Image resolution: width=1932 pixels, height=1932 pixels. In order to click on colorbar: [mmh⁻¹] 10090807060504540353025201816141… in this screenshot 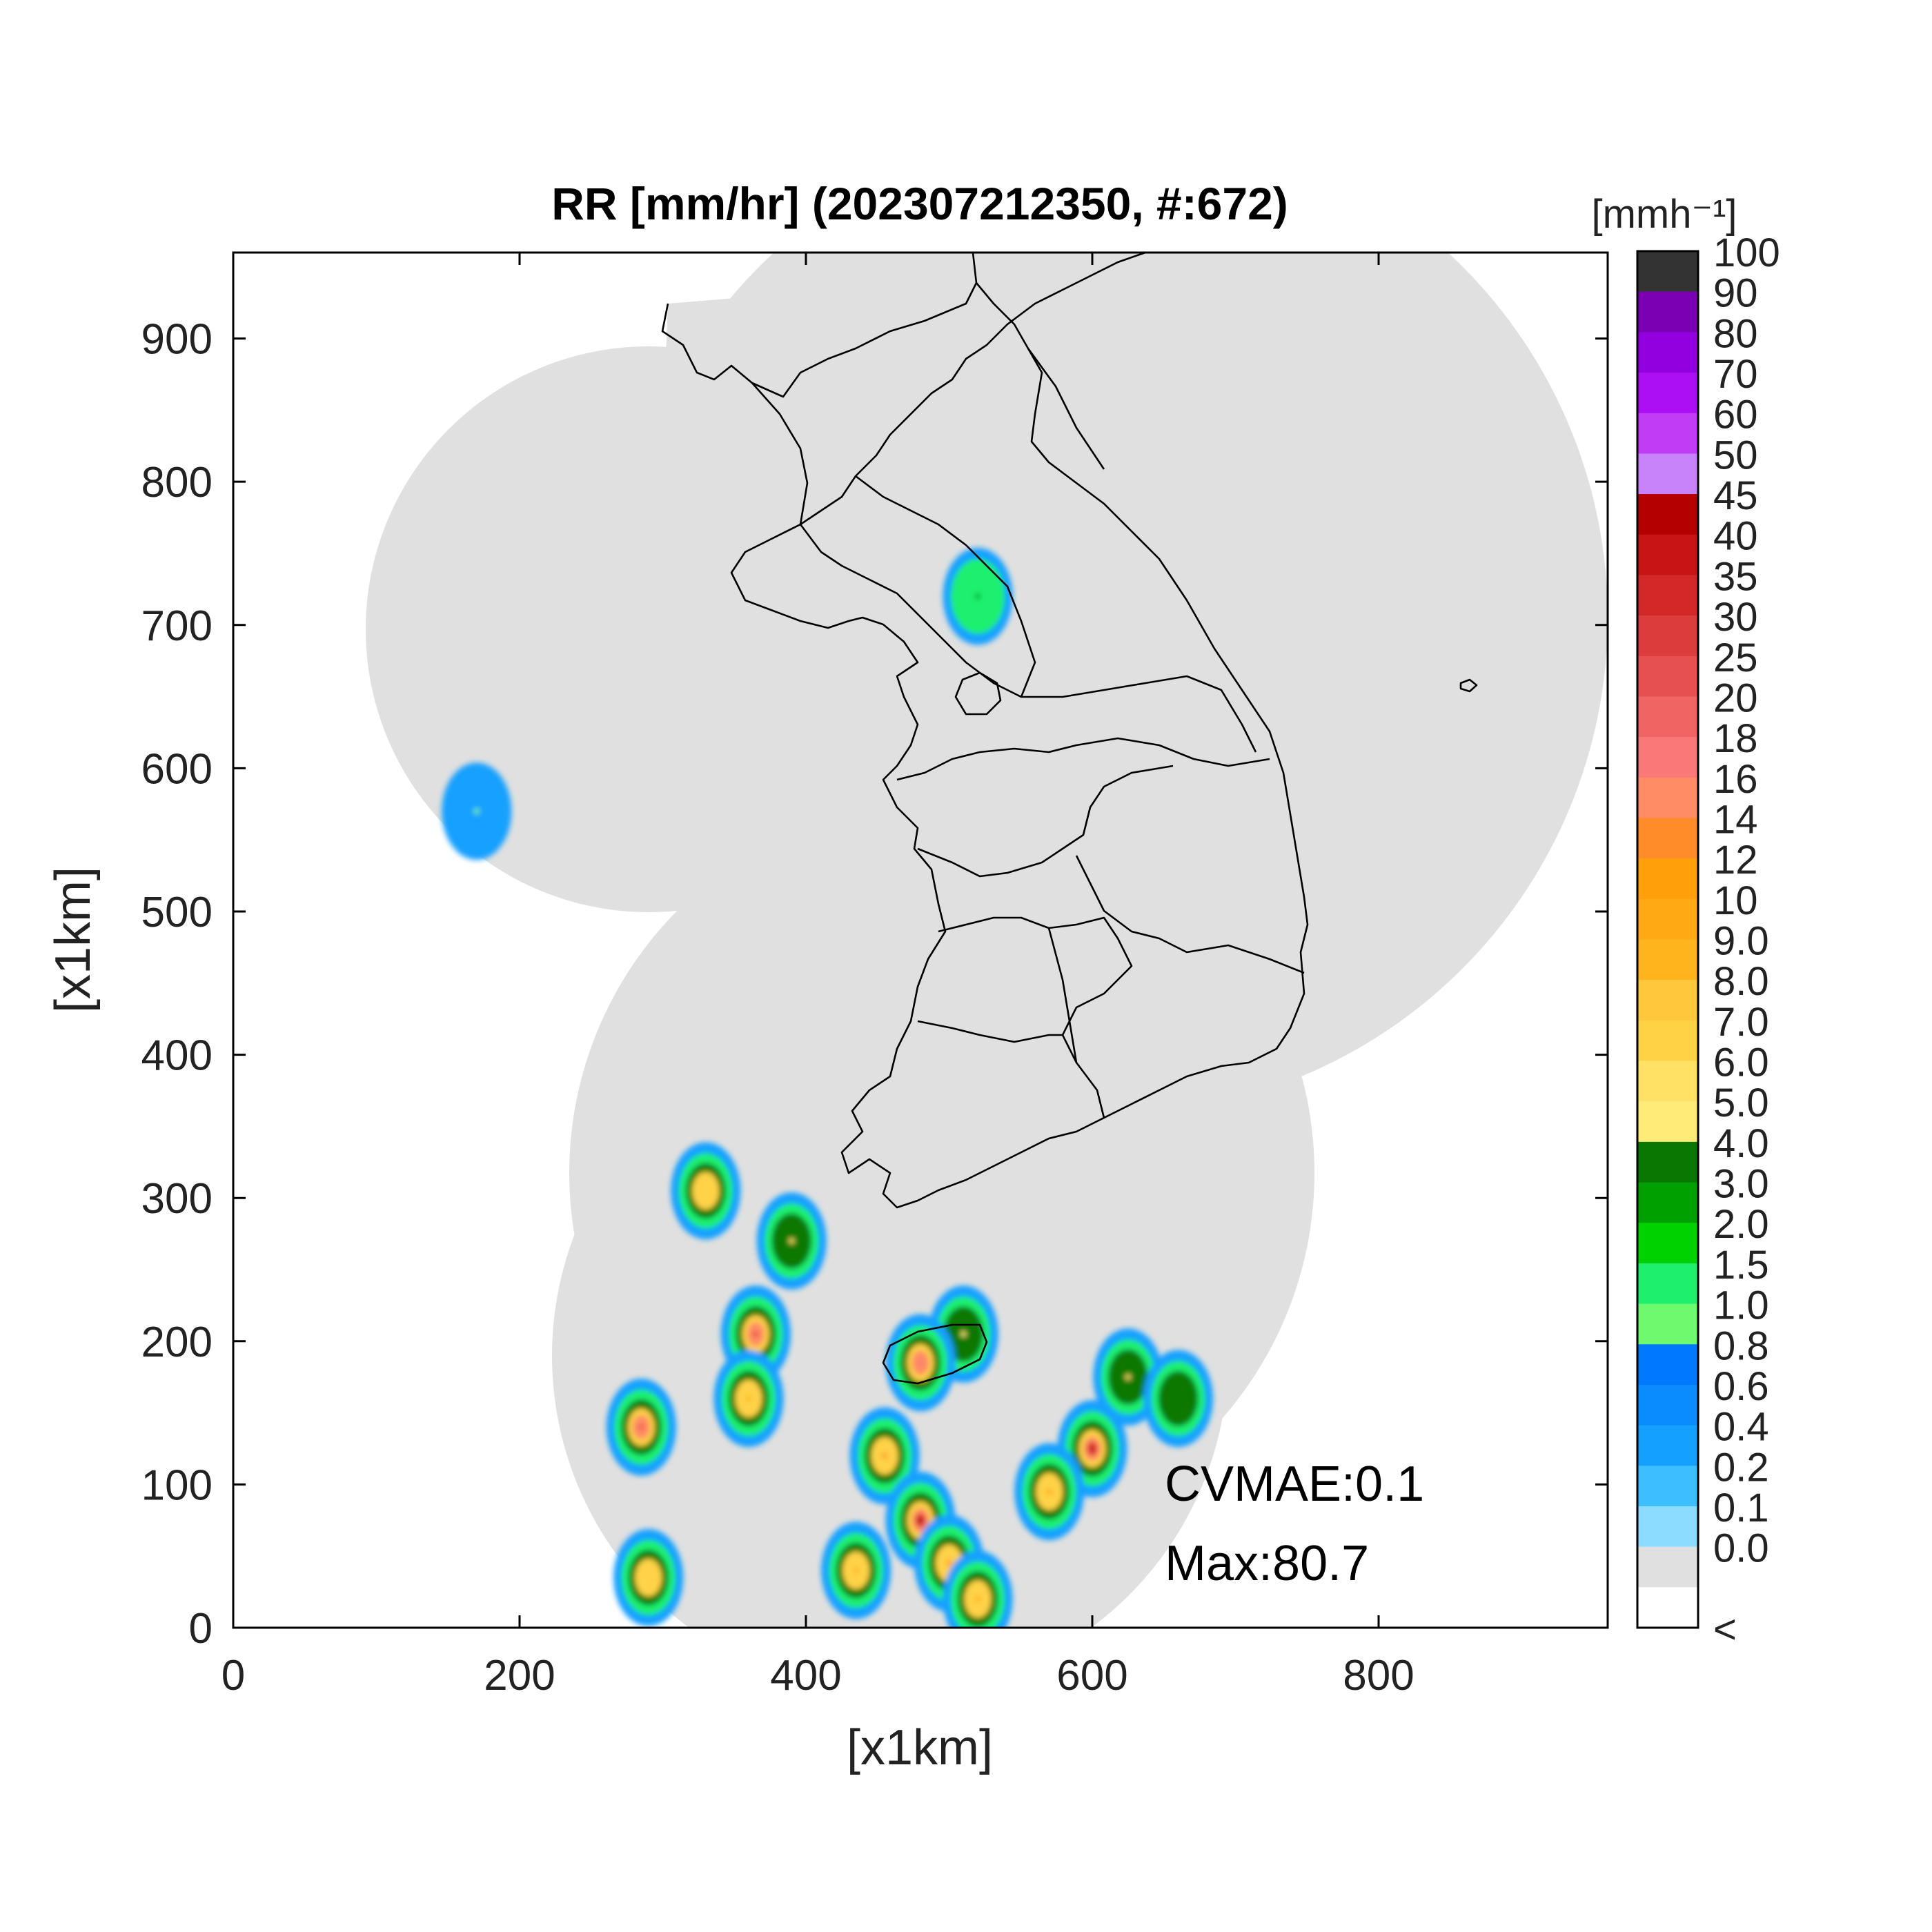, I will do `click(1685, 922)`.